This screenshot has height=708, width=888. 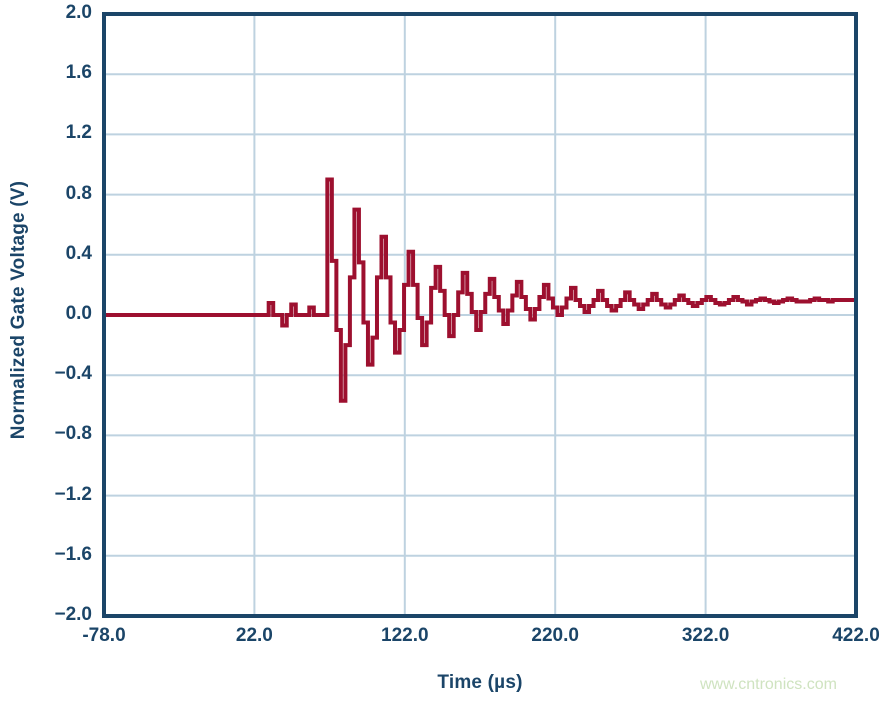 I want to click on y-axis-title: Normalized Gate Voltage (V), so click(x=19, y=310).